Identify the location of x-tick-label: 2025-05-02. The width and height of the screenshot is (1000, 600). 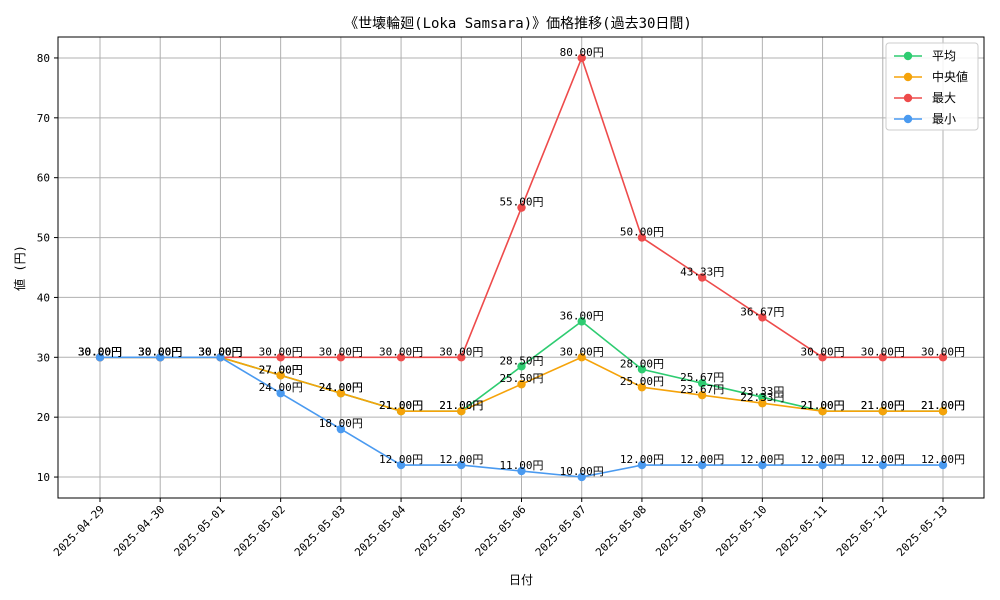
(260, 531).